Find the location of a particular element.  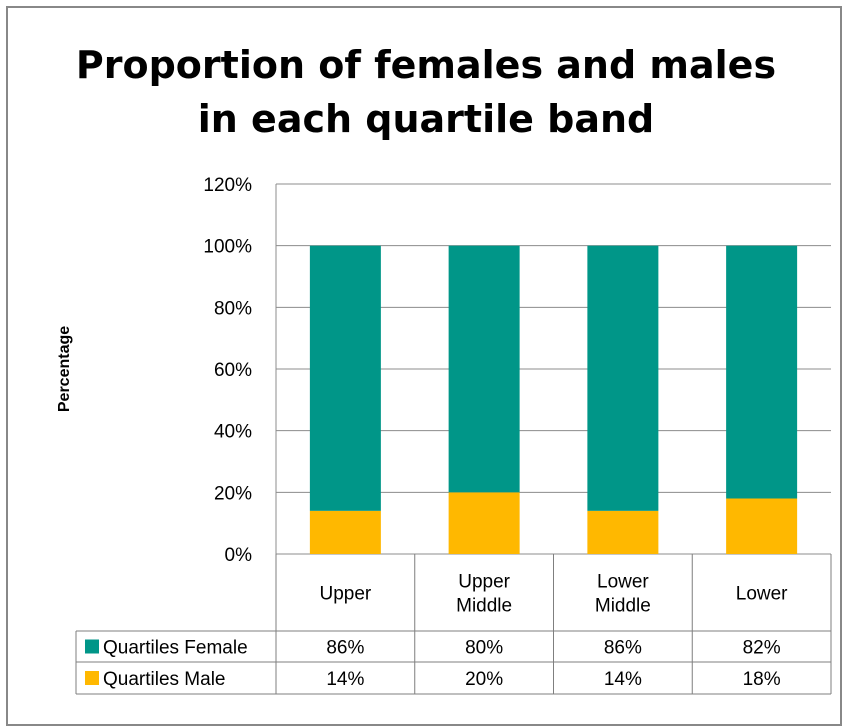

data-table-value: 80% is located at coordinates (484, 648).